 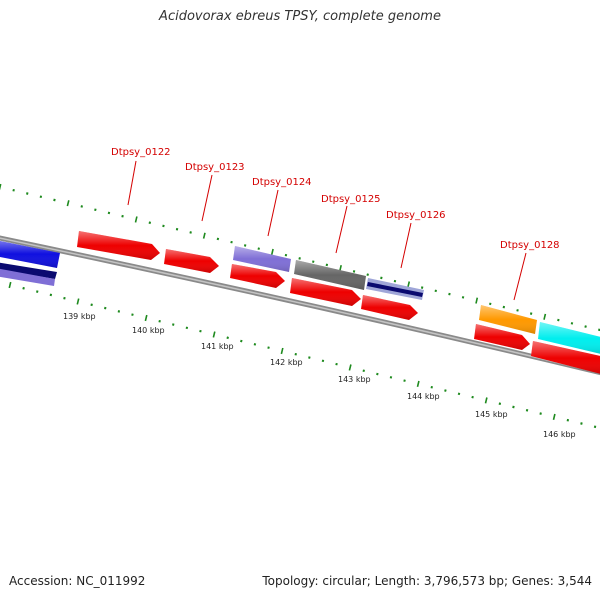 I want to click on kbp-label: 139 kbp, so click(x=79, y=316).